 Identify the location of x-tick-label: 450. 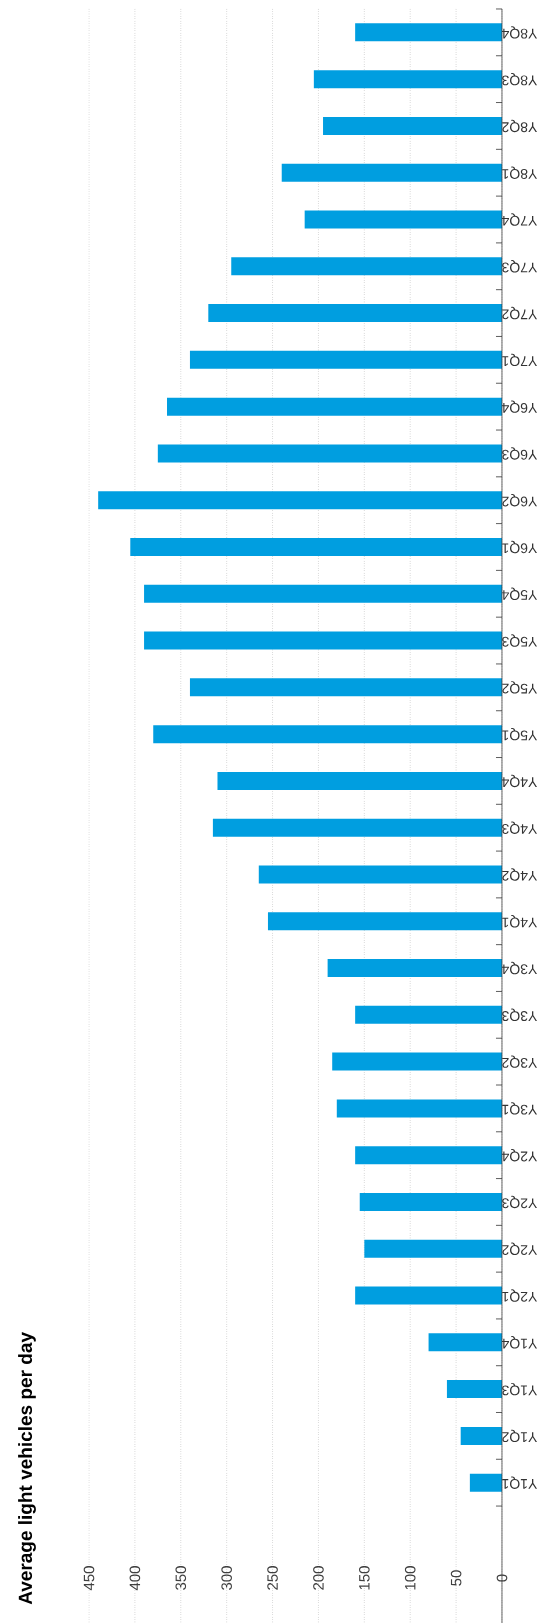
(89, 1578).